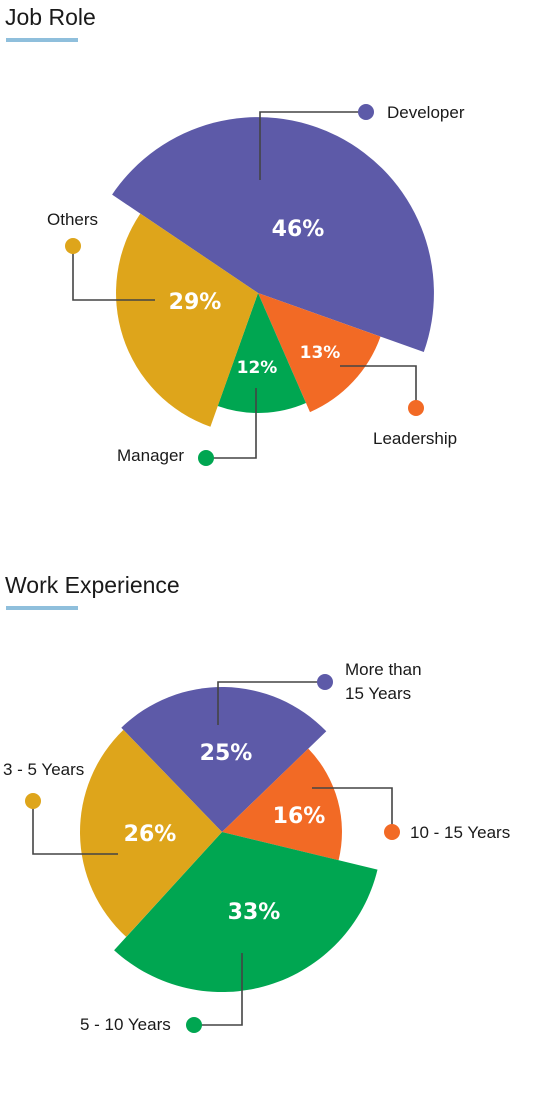  Describe the element at coordinates (42, 608) in the screenshot. I see `work-experience-title-underline` at that location.